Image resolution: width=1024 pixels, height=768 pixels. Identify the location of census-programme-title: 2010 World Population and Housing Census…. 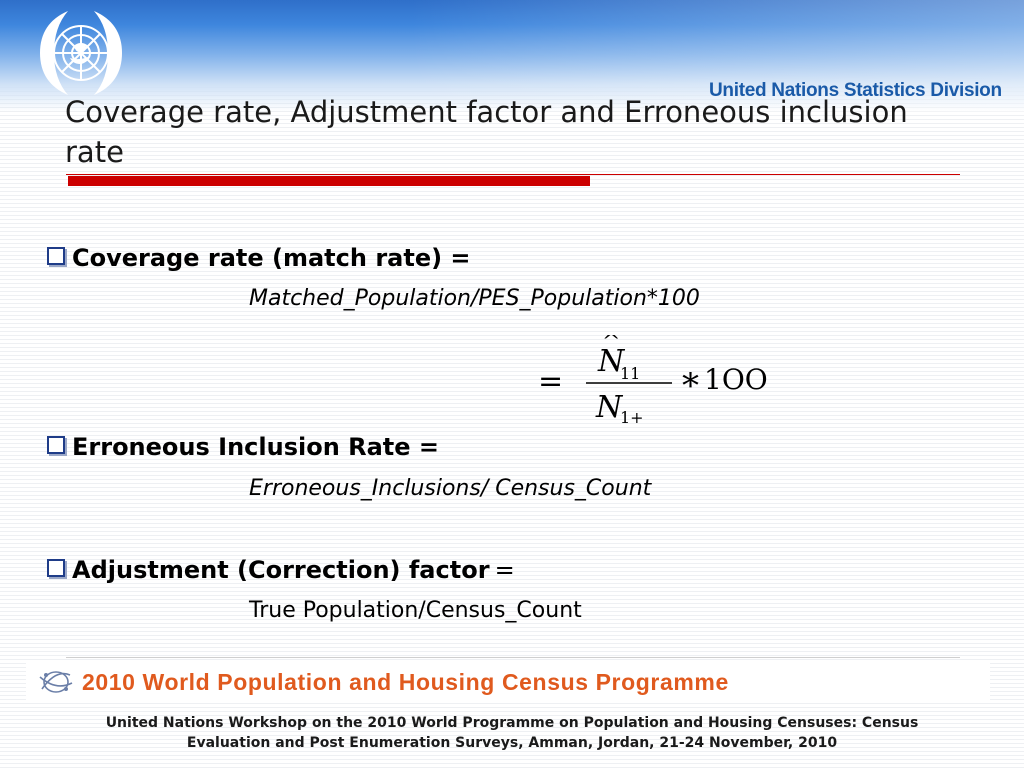
(405, 682).